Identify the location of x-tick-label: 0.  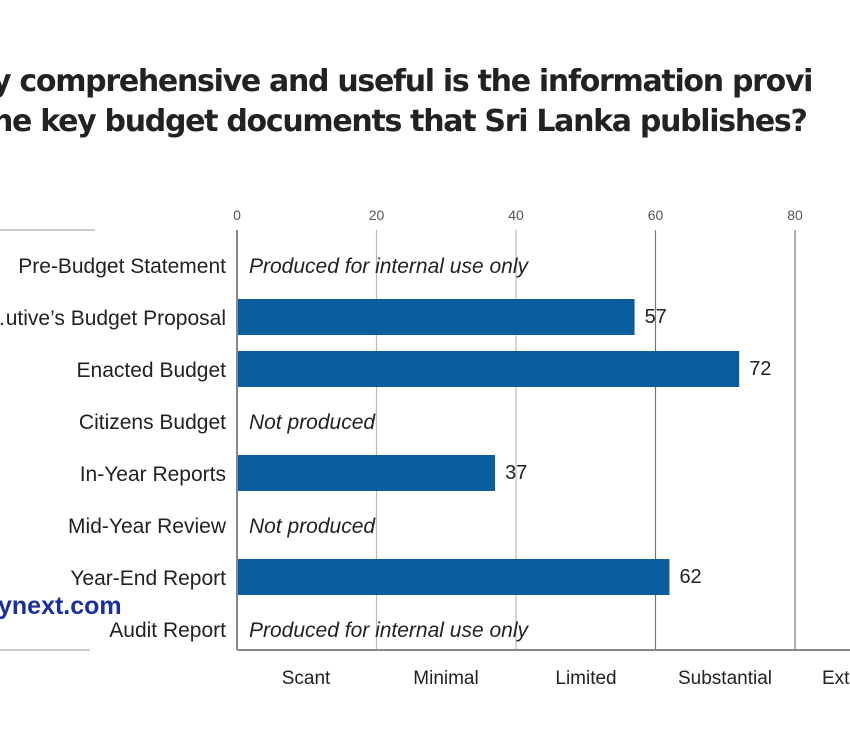
(237, 215).